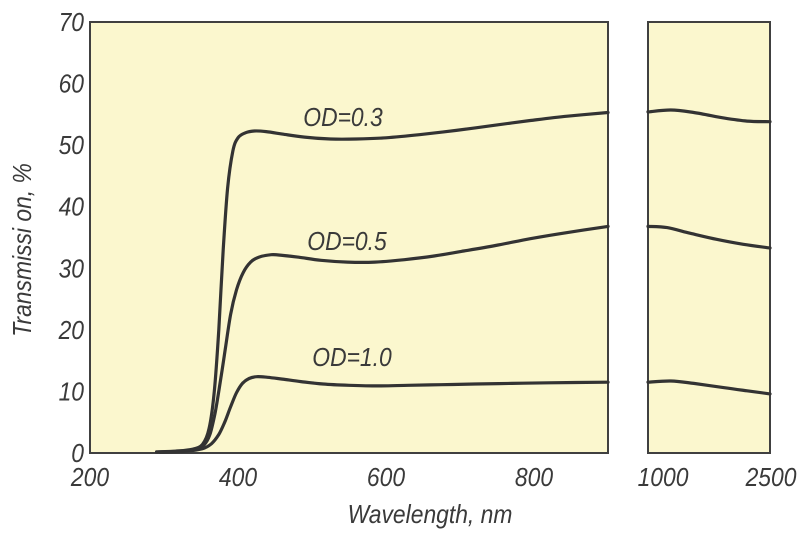  Describe the element at coordinates (343, 118) in the screenshot. I see `curve-label-od-0-3: OD=0.3` at that location.